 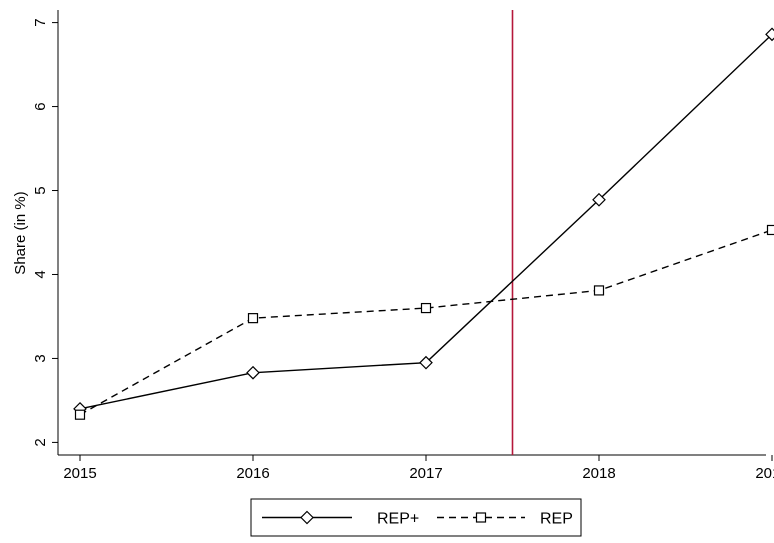 What do you see at coordinates (598, 473) in the screenshot?
I see `x-tick-label: 2018` at bounding box center [598, 473].